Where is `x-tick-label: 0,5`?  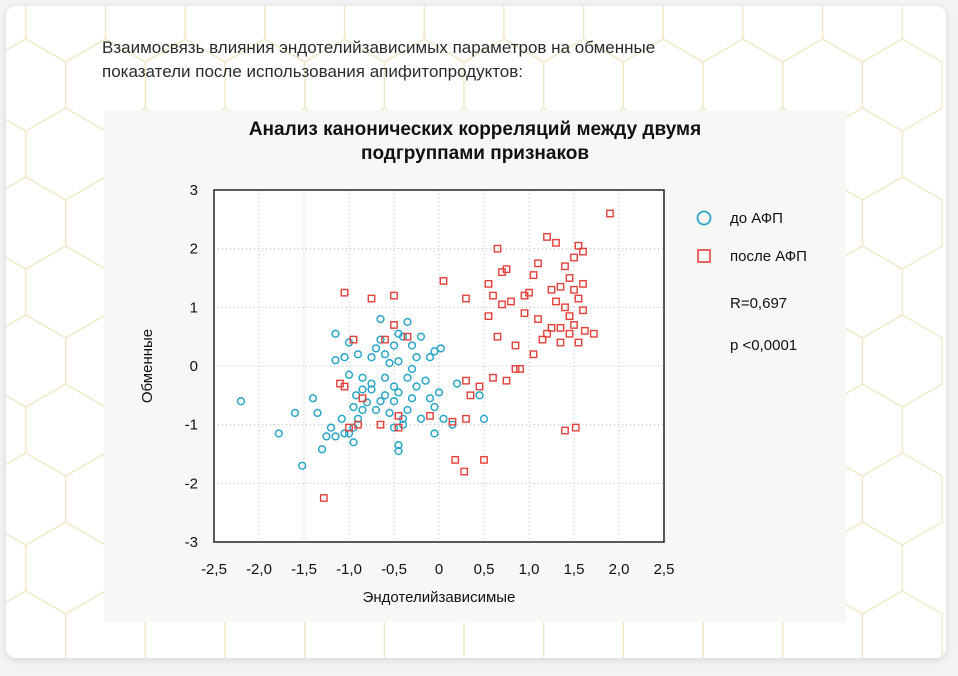 x-tick-label: 0,5 is located at coordinates (484, 569).